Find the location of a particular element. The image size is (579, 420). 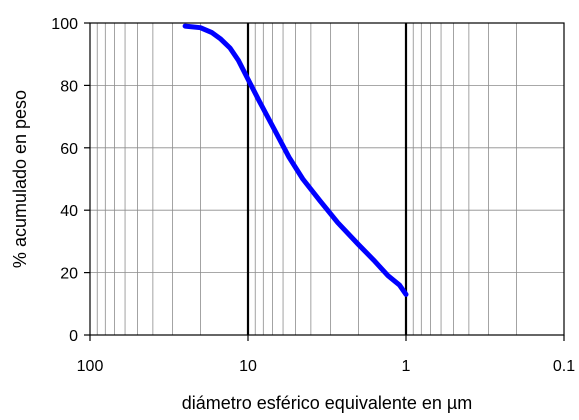

y-tick-label: 100 is located at coordinates (64, 24).